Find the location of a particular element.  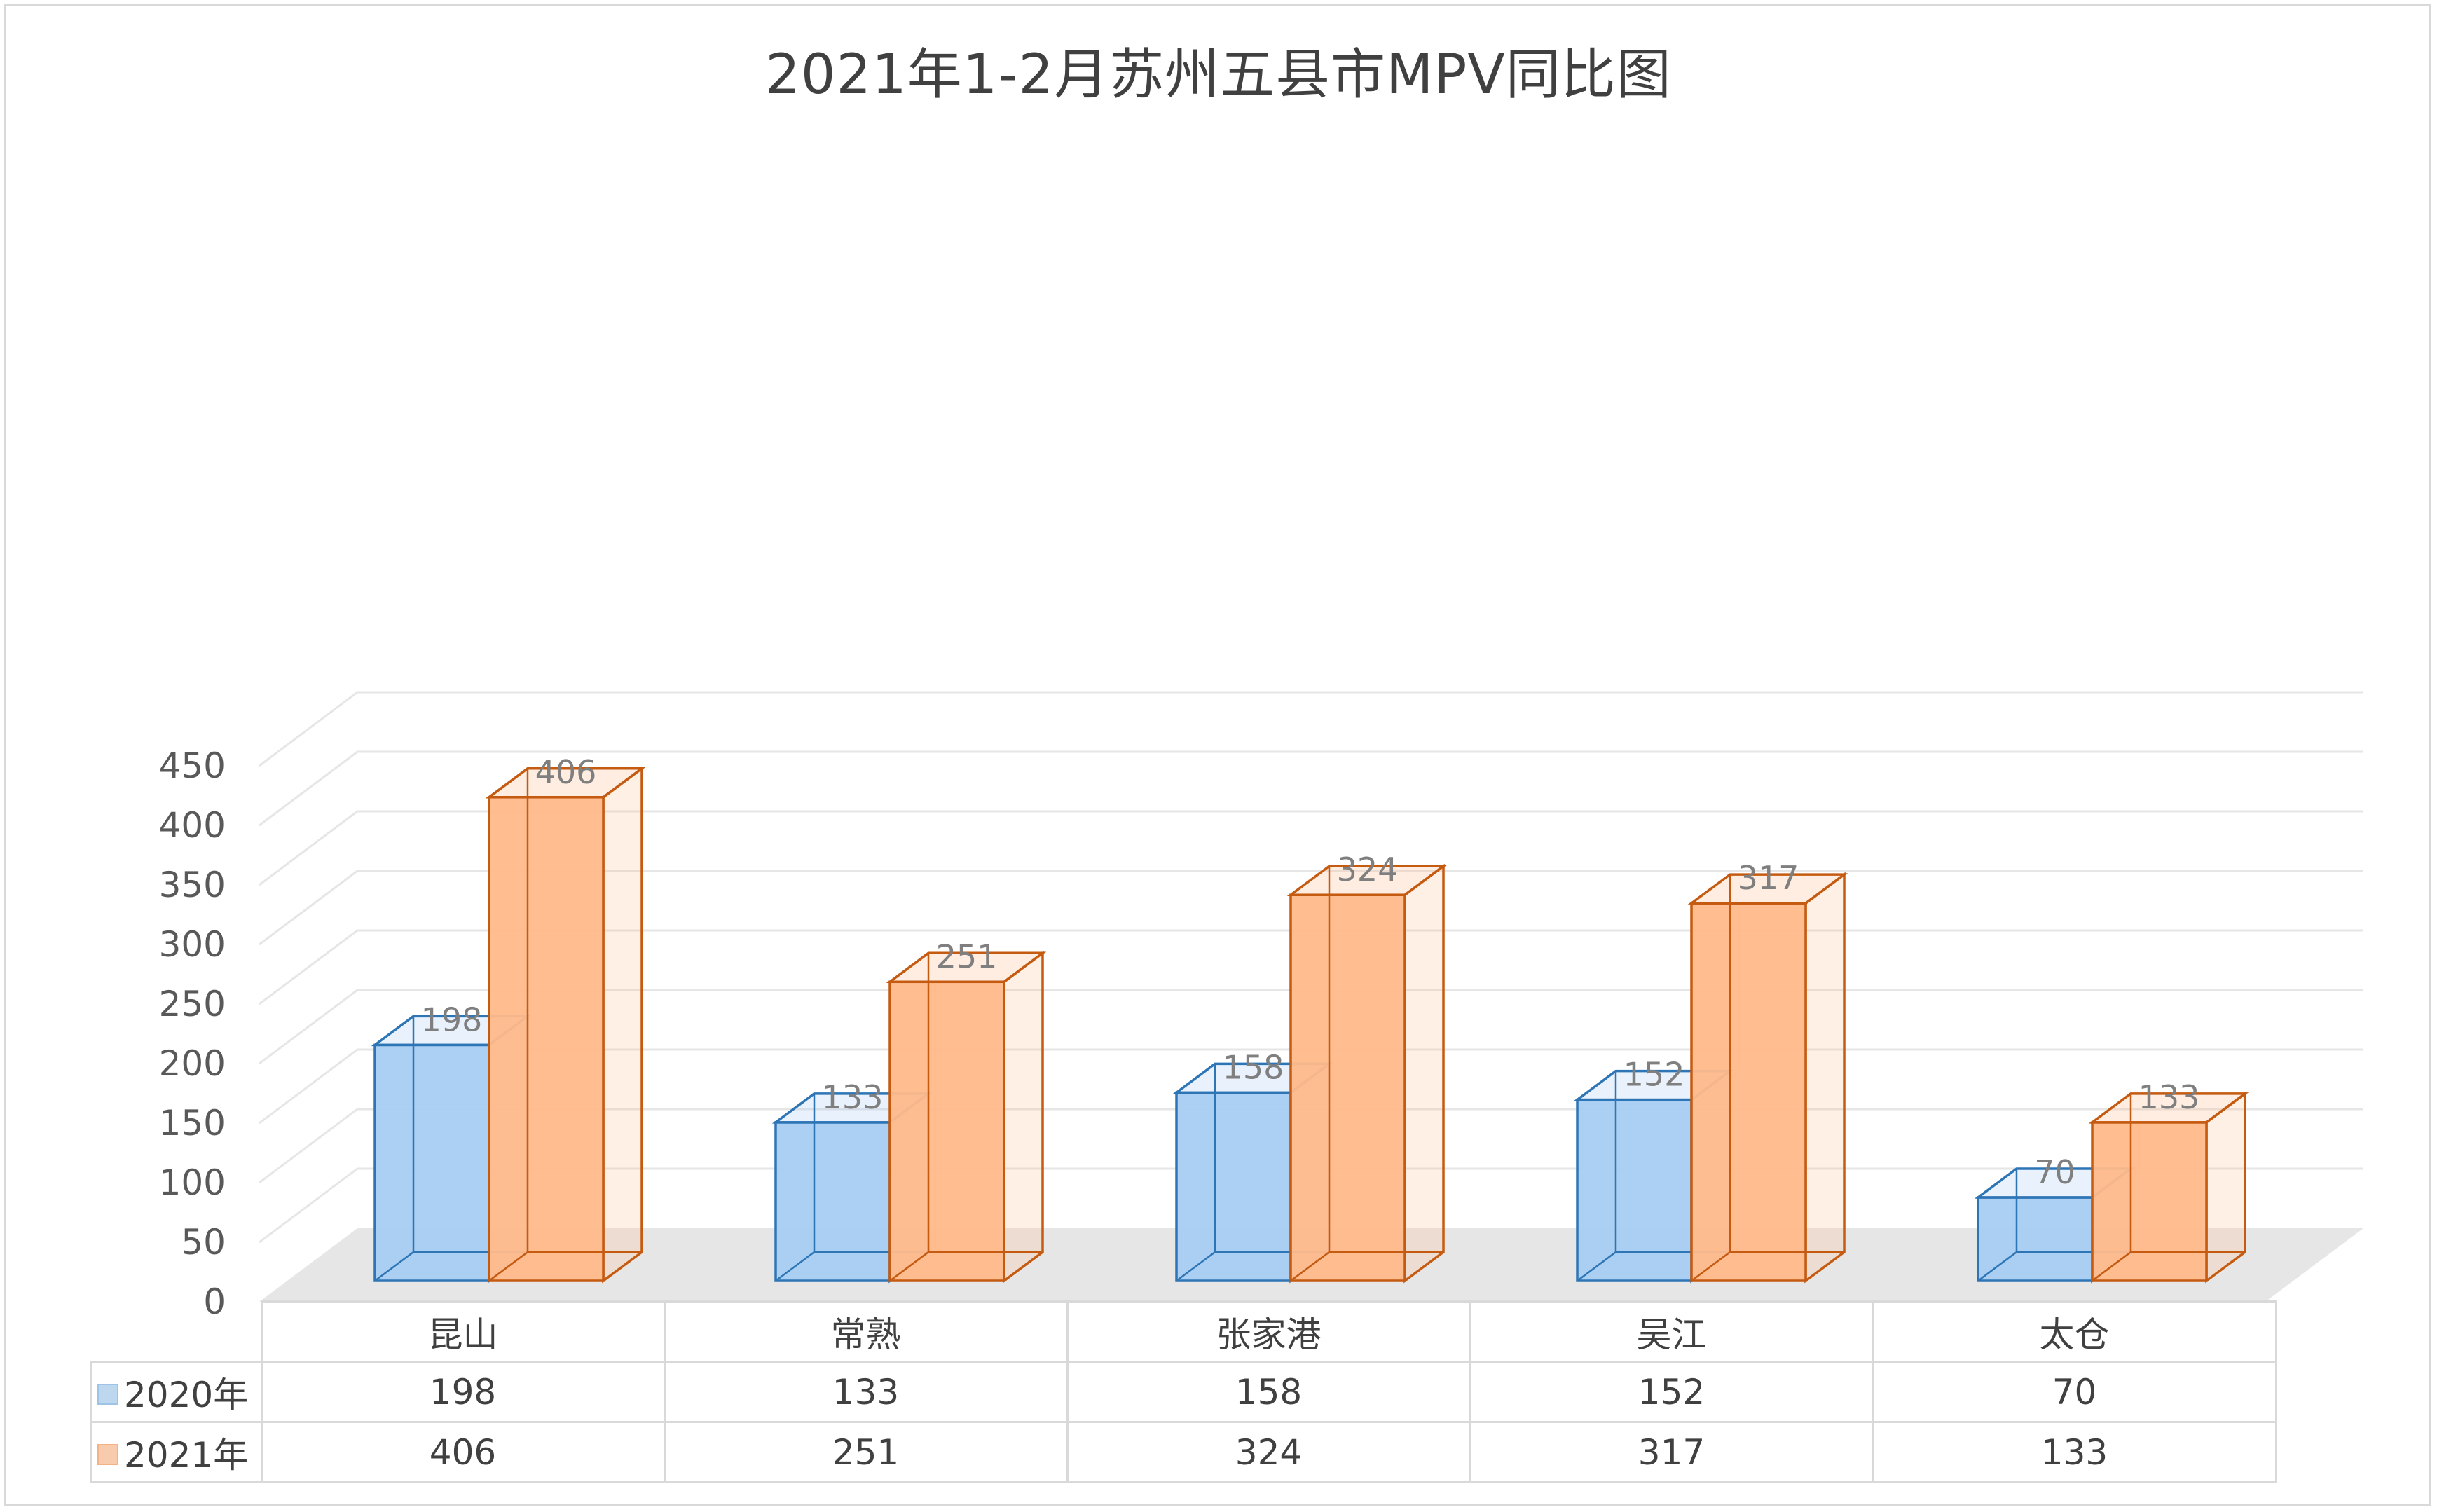

data-table-header-row: 昆山 常熟 张家港 吴江 太仓 is located at coordinates (1184, 1331).